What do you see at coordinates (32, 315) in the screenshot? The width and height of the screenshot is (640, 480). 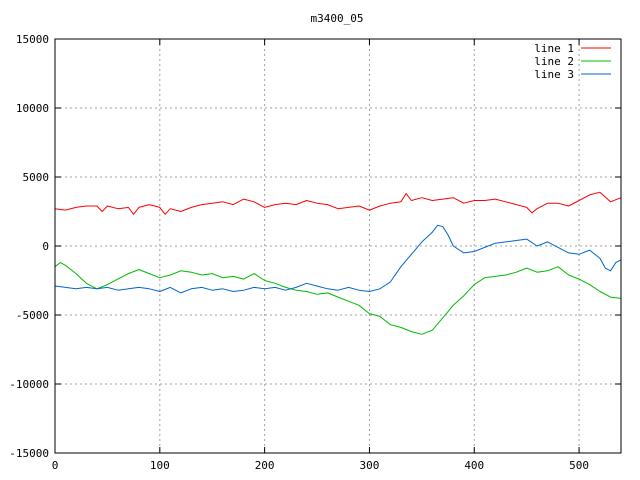 I see `y-tick-label: -5000` at bounding box center [32, 315].